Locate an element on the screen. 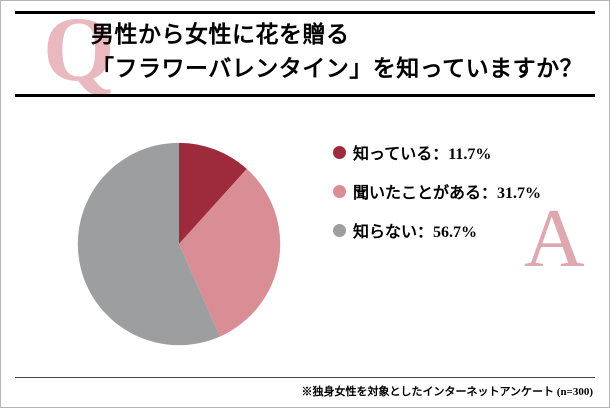 The width and height of the screenshot is (610, 408). footnote: ※独身女性を対象としたインターネットアンケート (n=300) is located at coordinates (447, 392).